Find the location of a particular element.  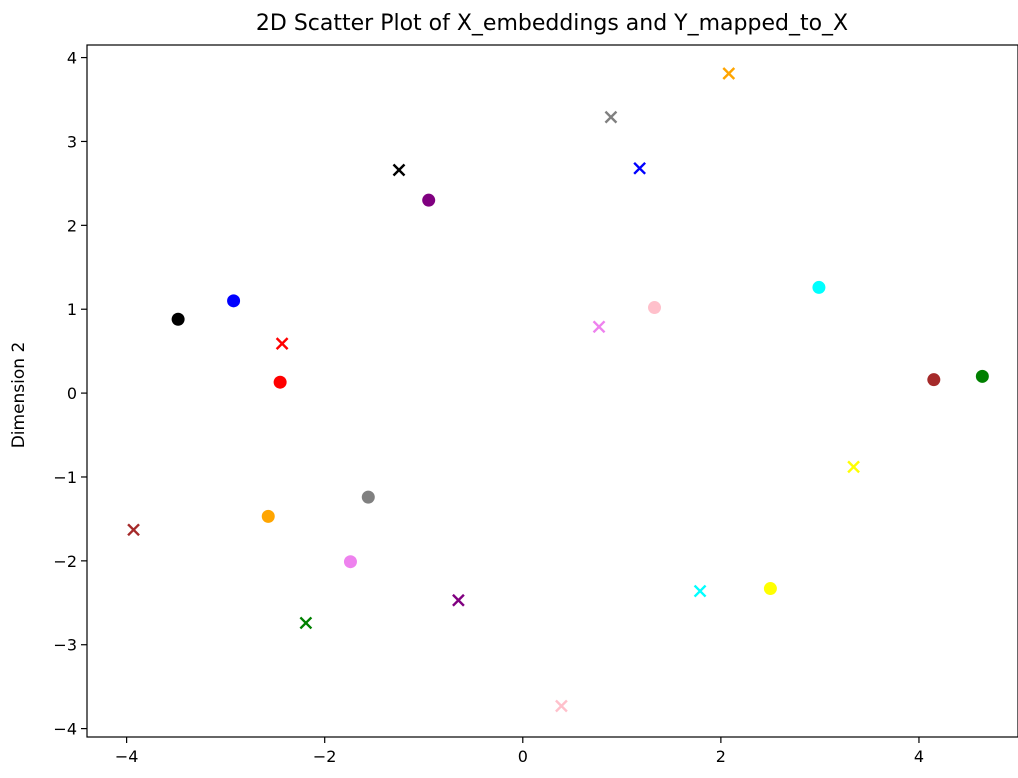

x-axis: −4 −2 0 2 4 is located at coordinates (519, 751).